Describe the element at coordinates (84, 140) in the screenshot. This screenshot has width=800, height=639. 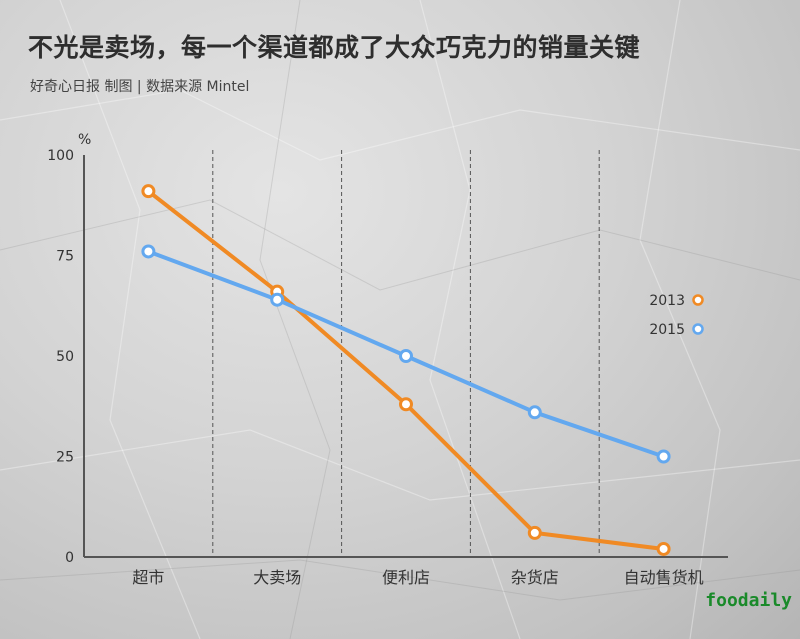
I see `y-axis-label: %` at that location.